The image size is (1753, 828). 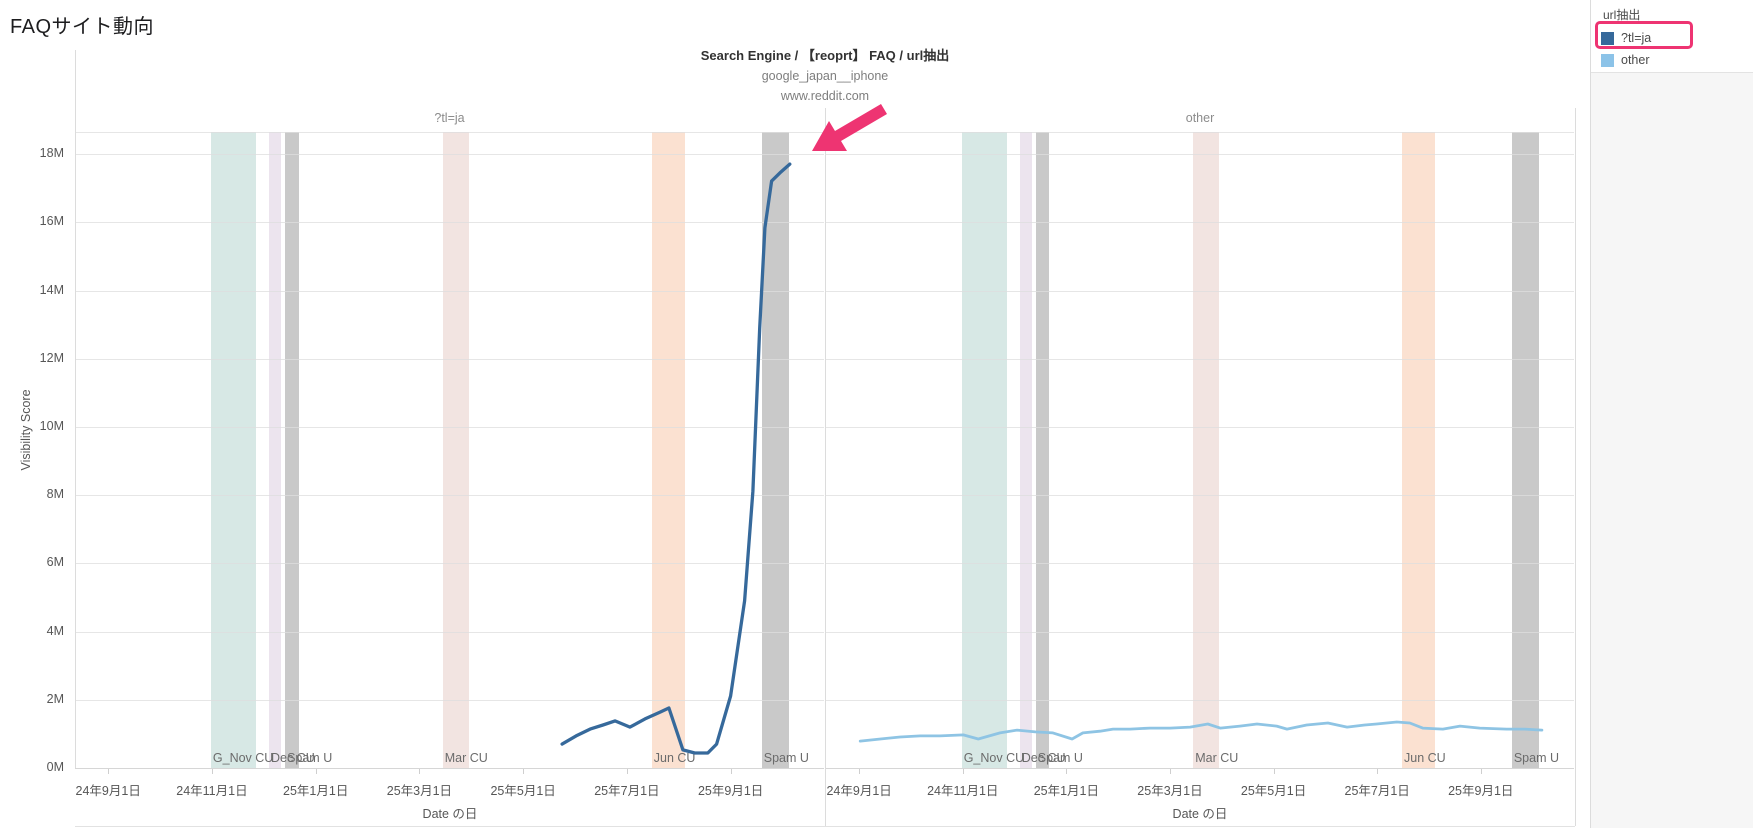 I want to click on legend-title: url抽出, so click(x=1622, y=15).